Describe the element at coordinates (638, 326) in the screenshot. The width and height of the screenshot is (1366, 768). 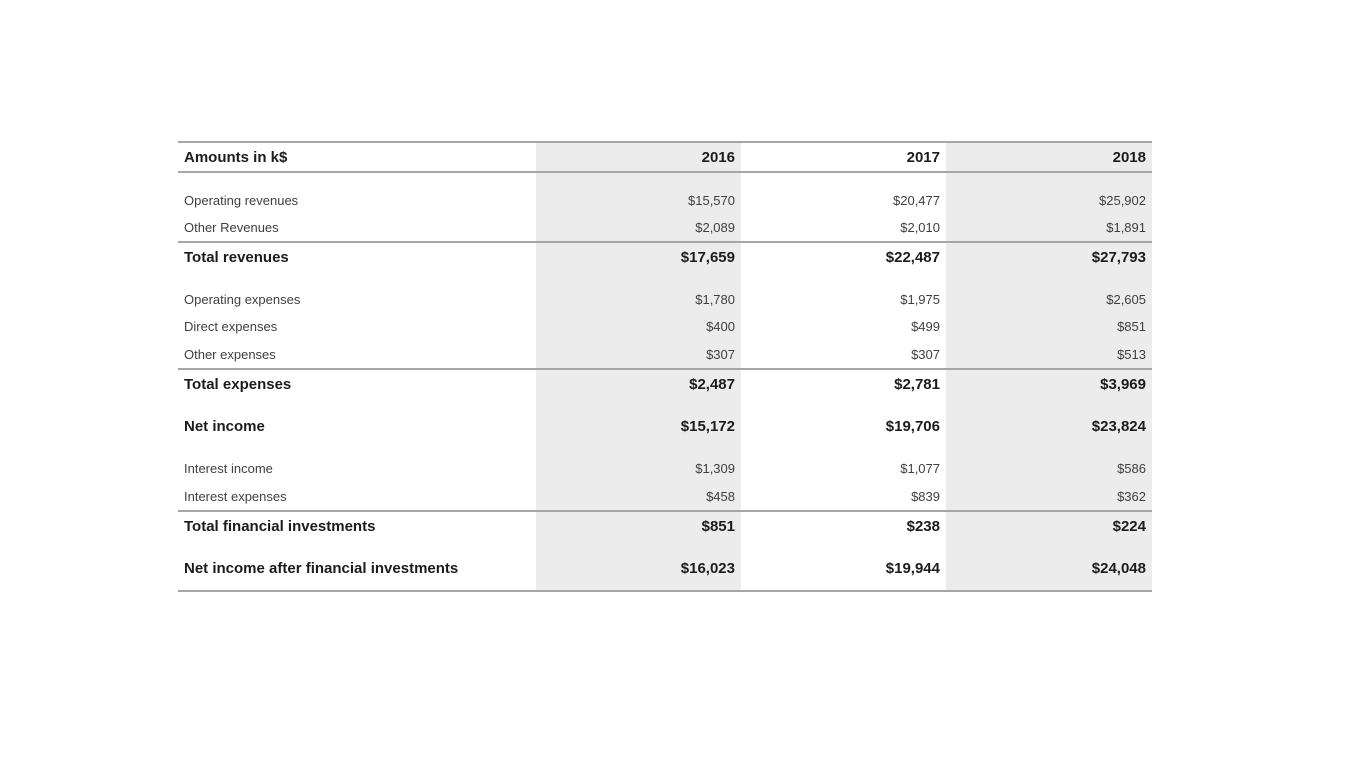
I see `cell-2016: $400` at that location.